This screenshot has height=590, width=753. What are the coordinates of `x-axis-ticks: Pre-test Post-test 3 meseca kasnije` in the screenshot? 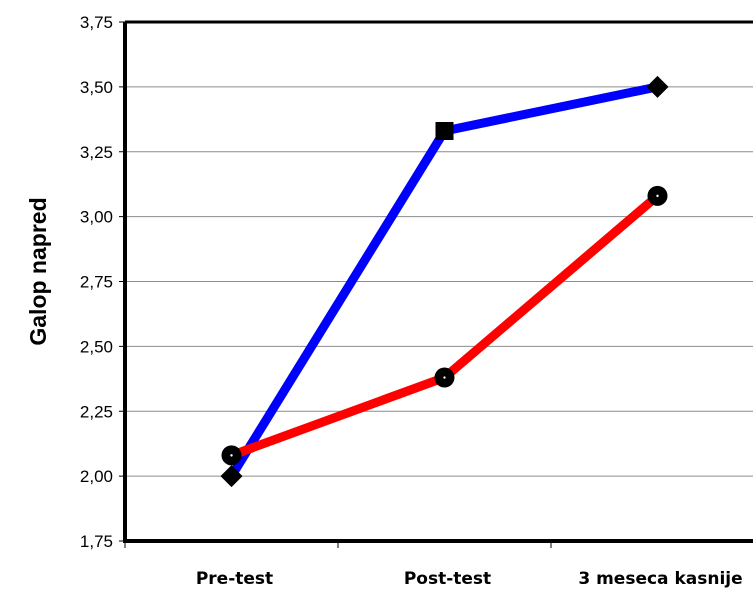 It's located at (433, 565).